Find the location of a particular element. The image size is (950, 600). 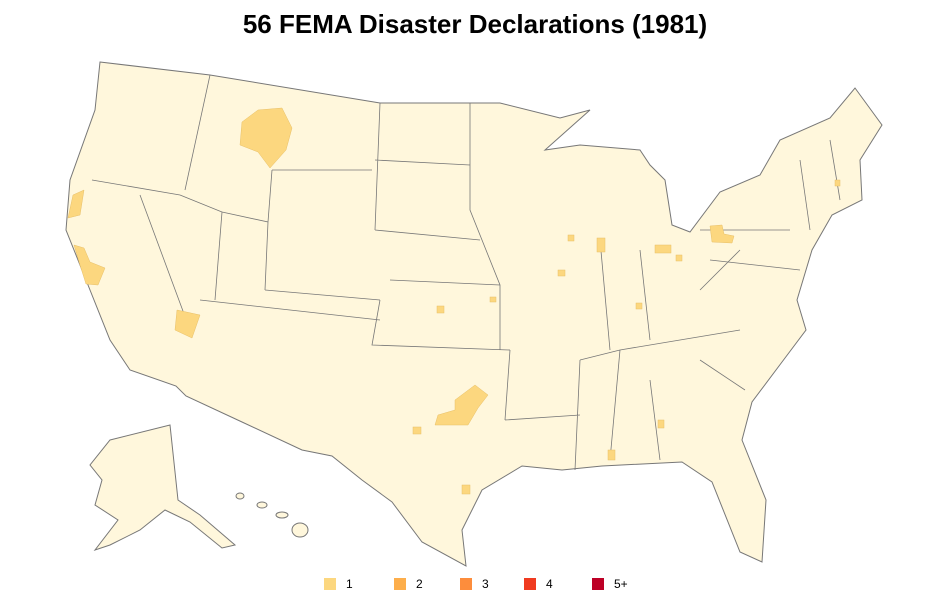

alaska-outline is located at coordinates (163, 487).